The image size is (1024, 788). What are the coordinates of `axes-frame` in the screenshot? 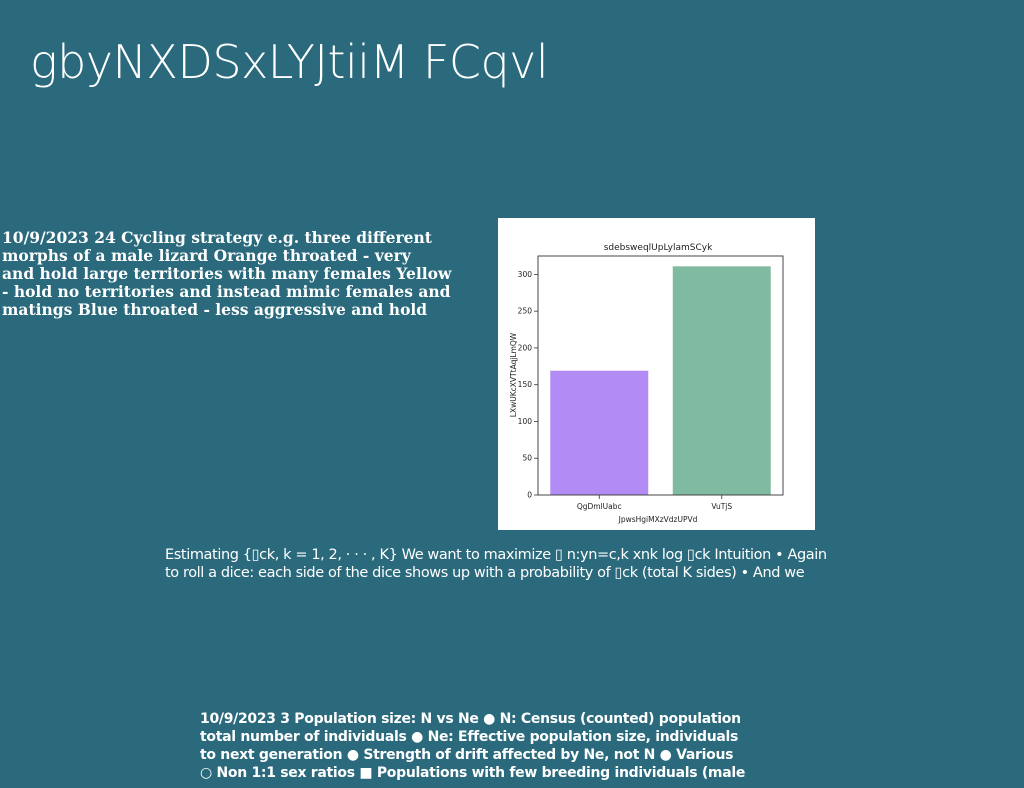 It's located at (660, 375).